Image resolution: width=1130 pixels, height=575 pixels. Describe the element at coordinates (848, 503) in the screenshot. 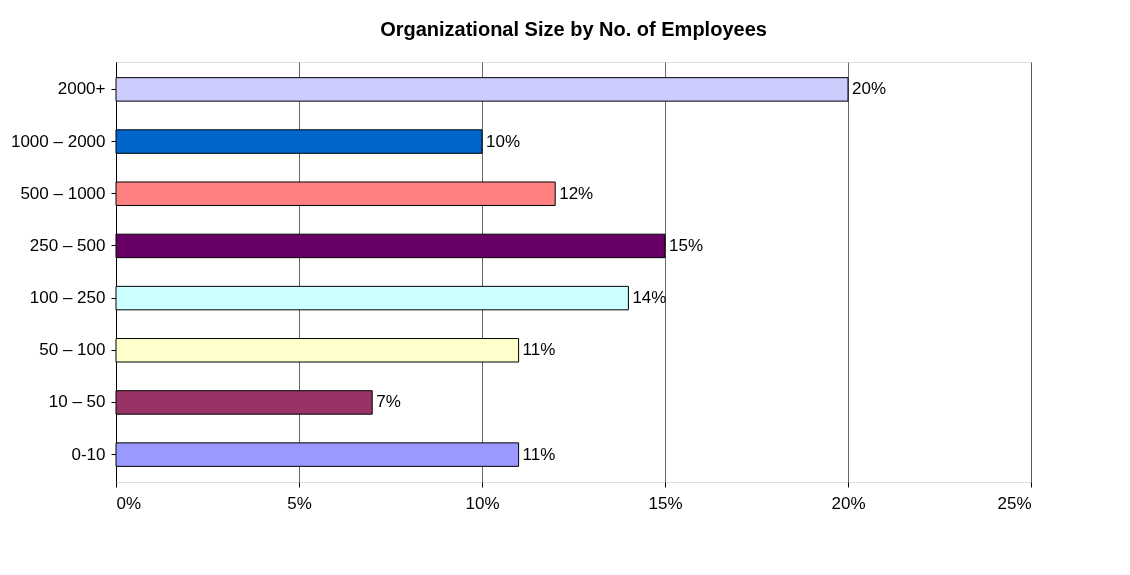

I see `x-tick-label: 20%` at that location.